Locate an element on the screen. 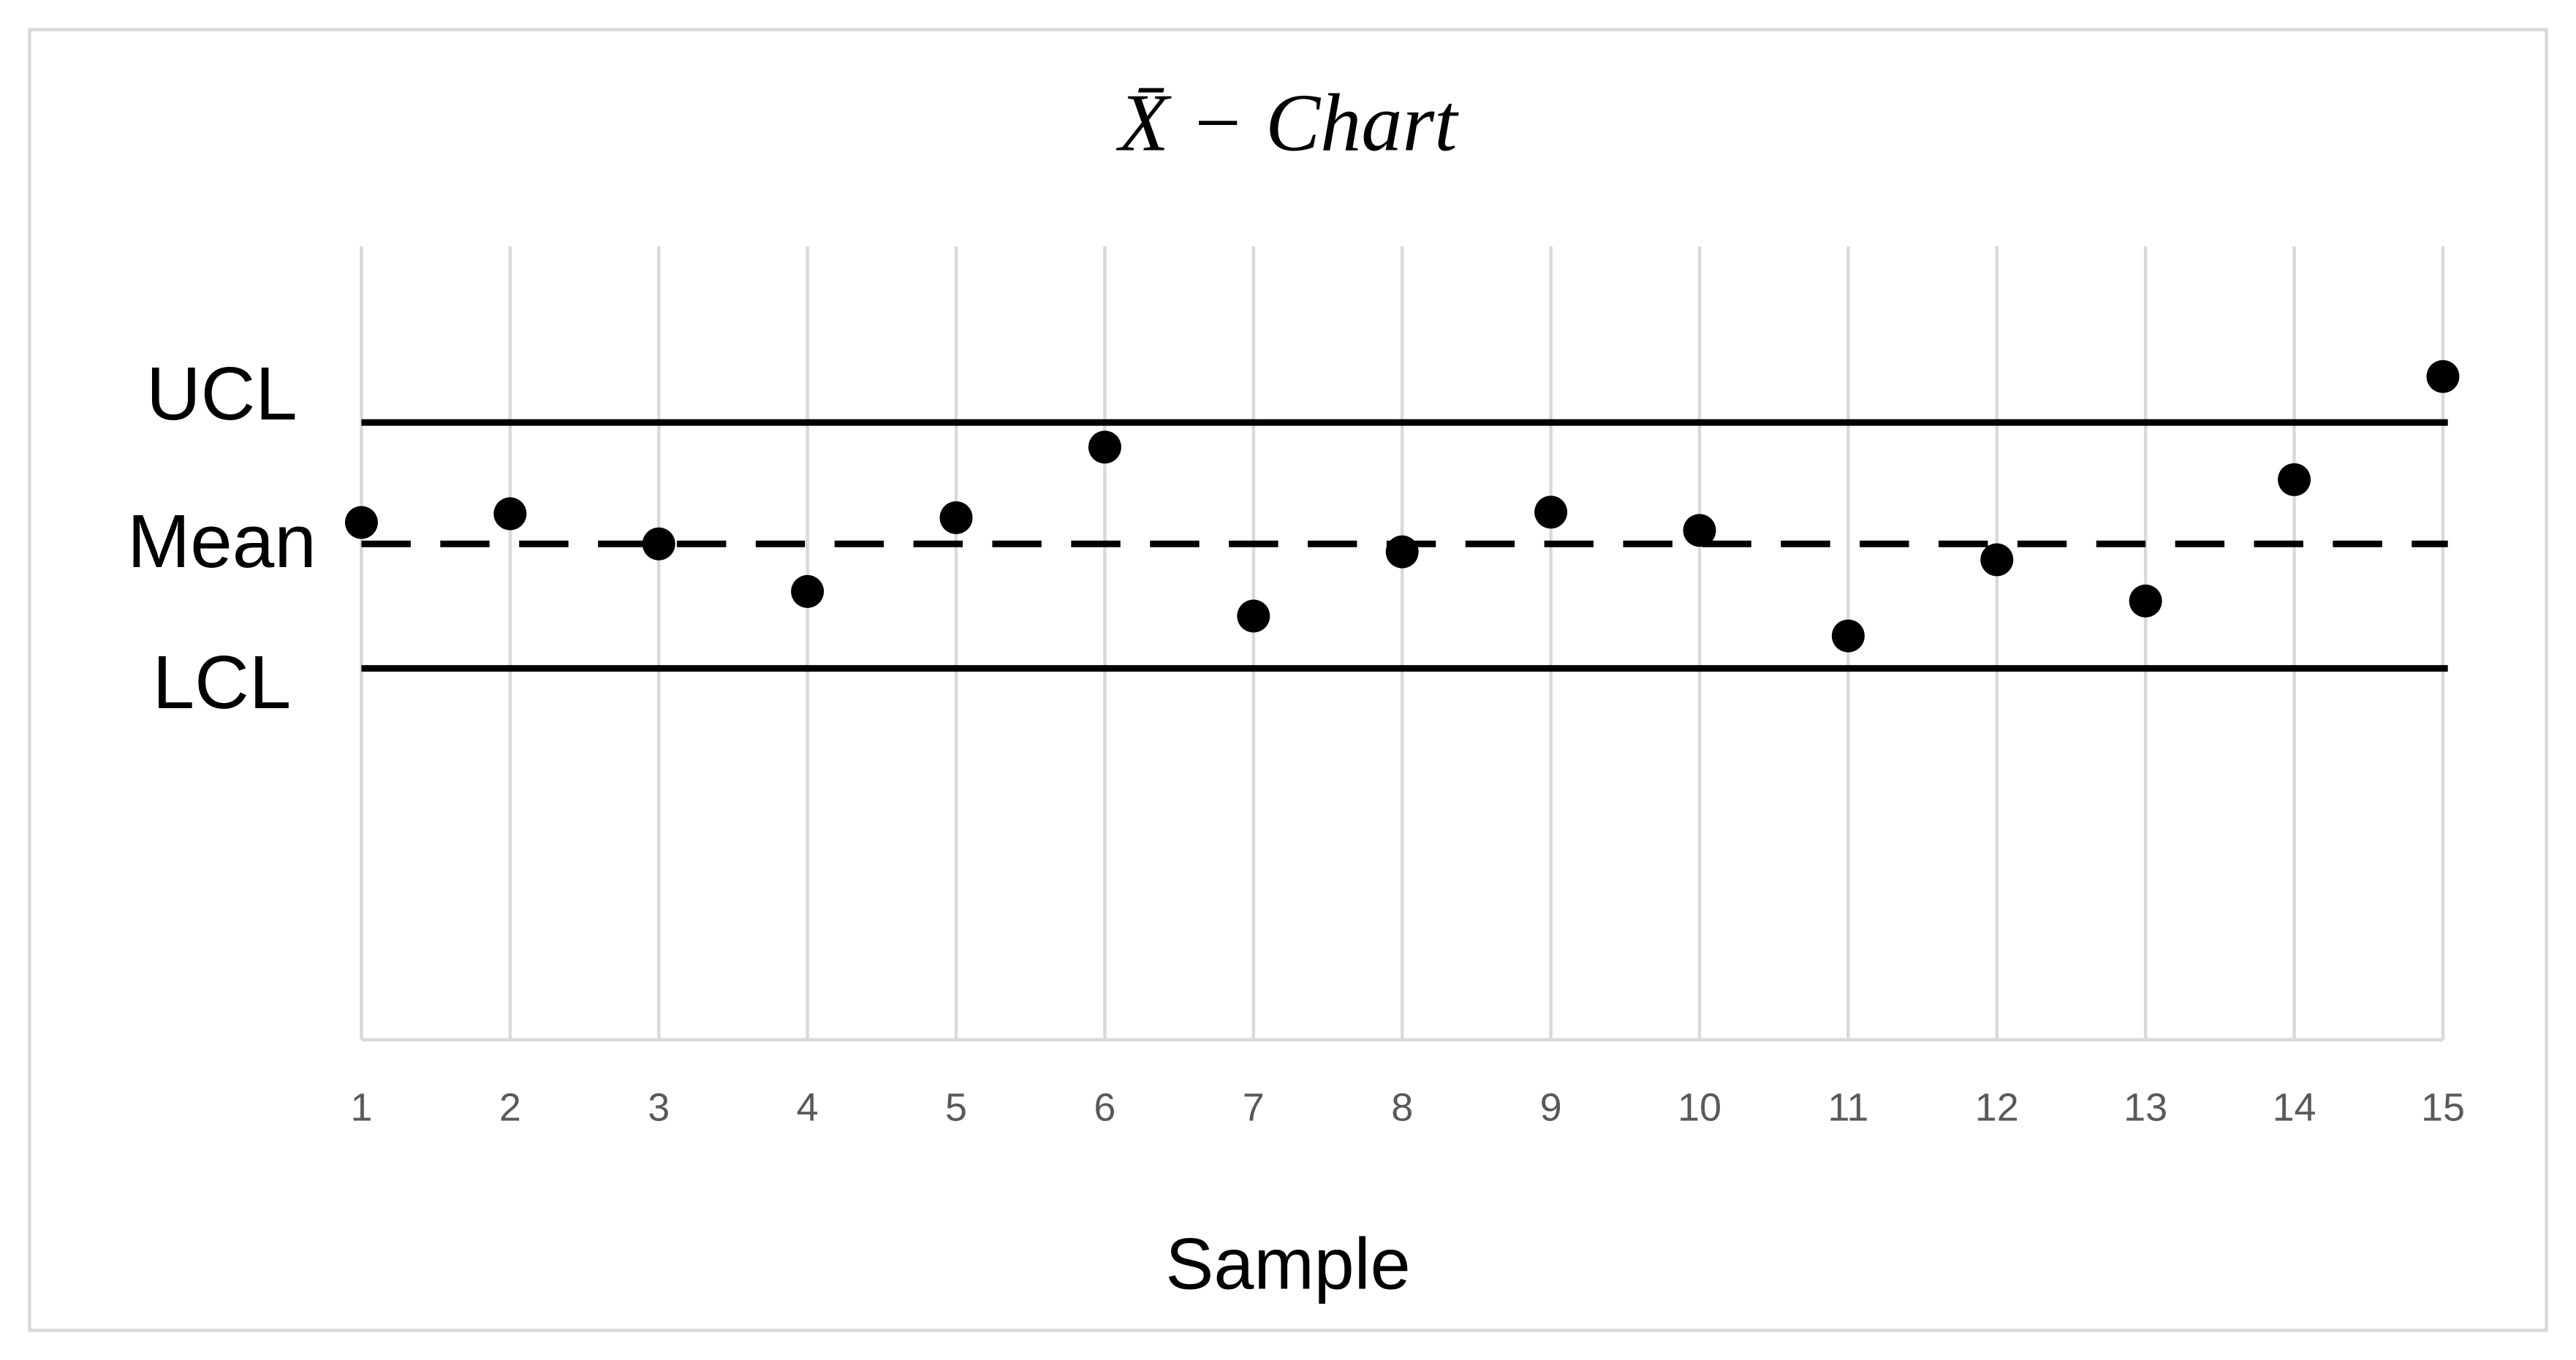 Image resolution: width=2576 pixels, height=1360 pixels. x-tick-label: 7 is located at coordinates (1254, 1108).